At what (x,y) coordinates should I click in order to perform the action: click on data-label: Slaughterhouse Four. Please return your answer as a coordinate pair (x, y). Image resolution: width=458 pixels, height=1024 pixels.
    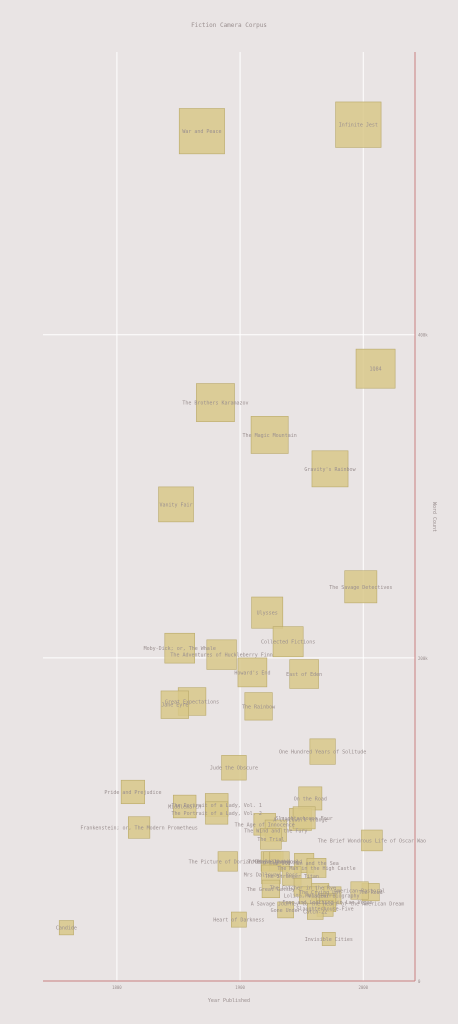
    Looking at the image, I should click on (304, 819).